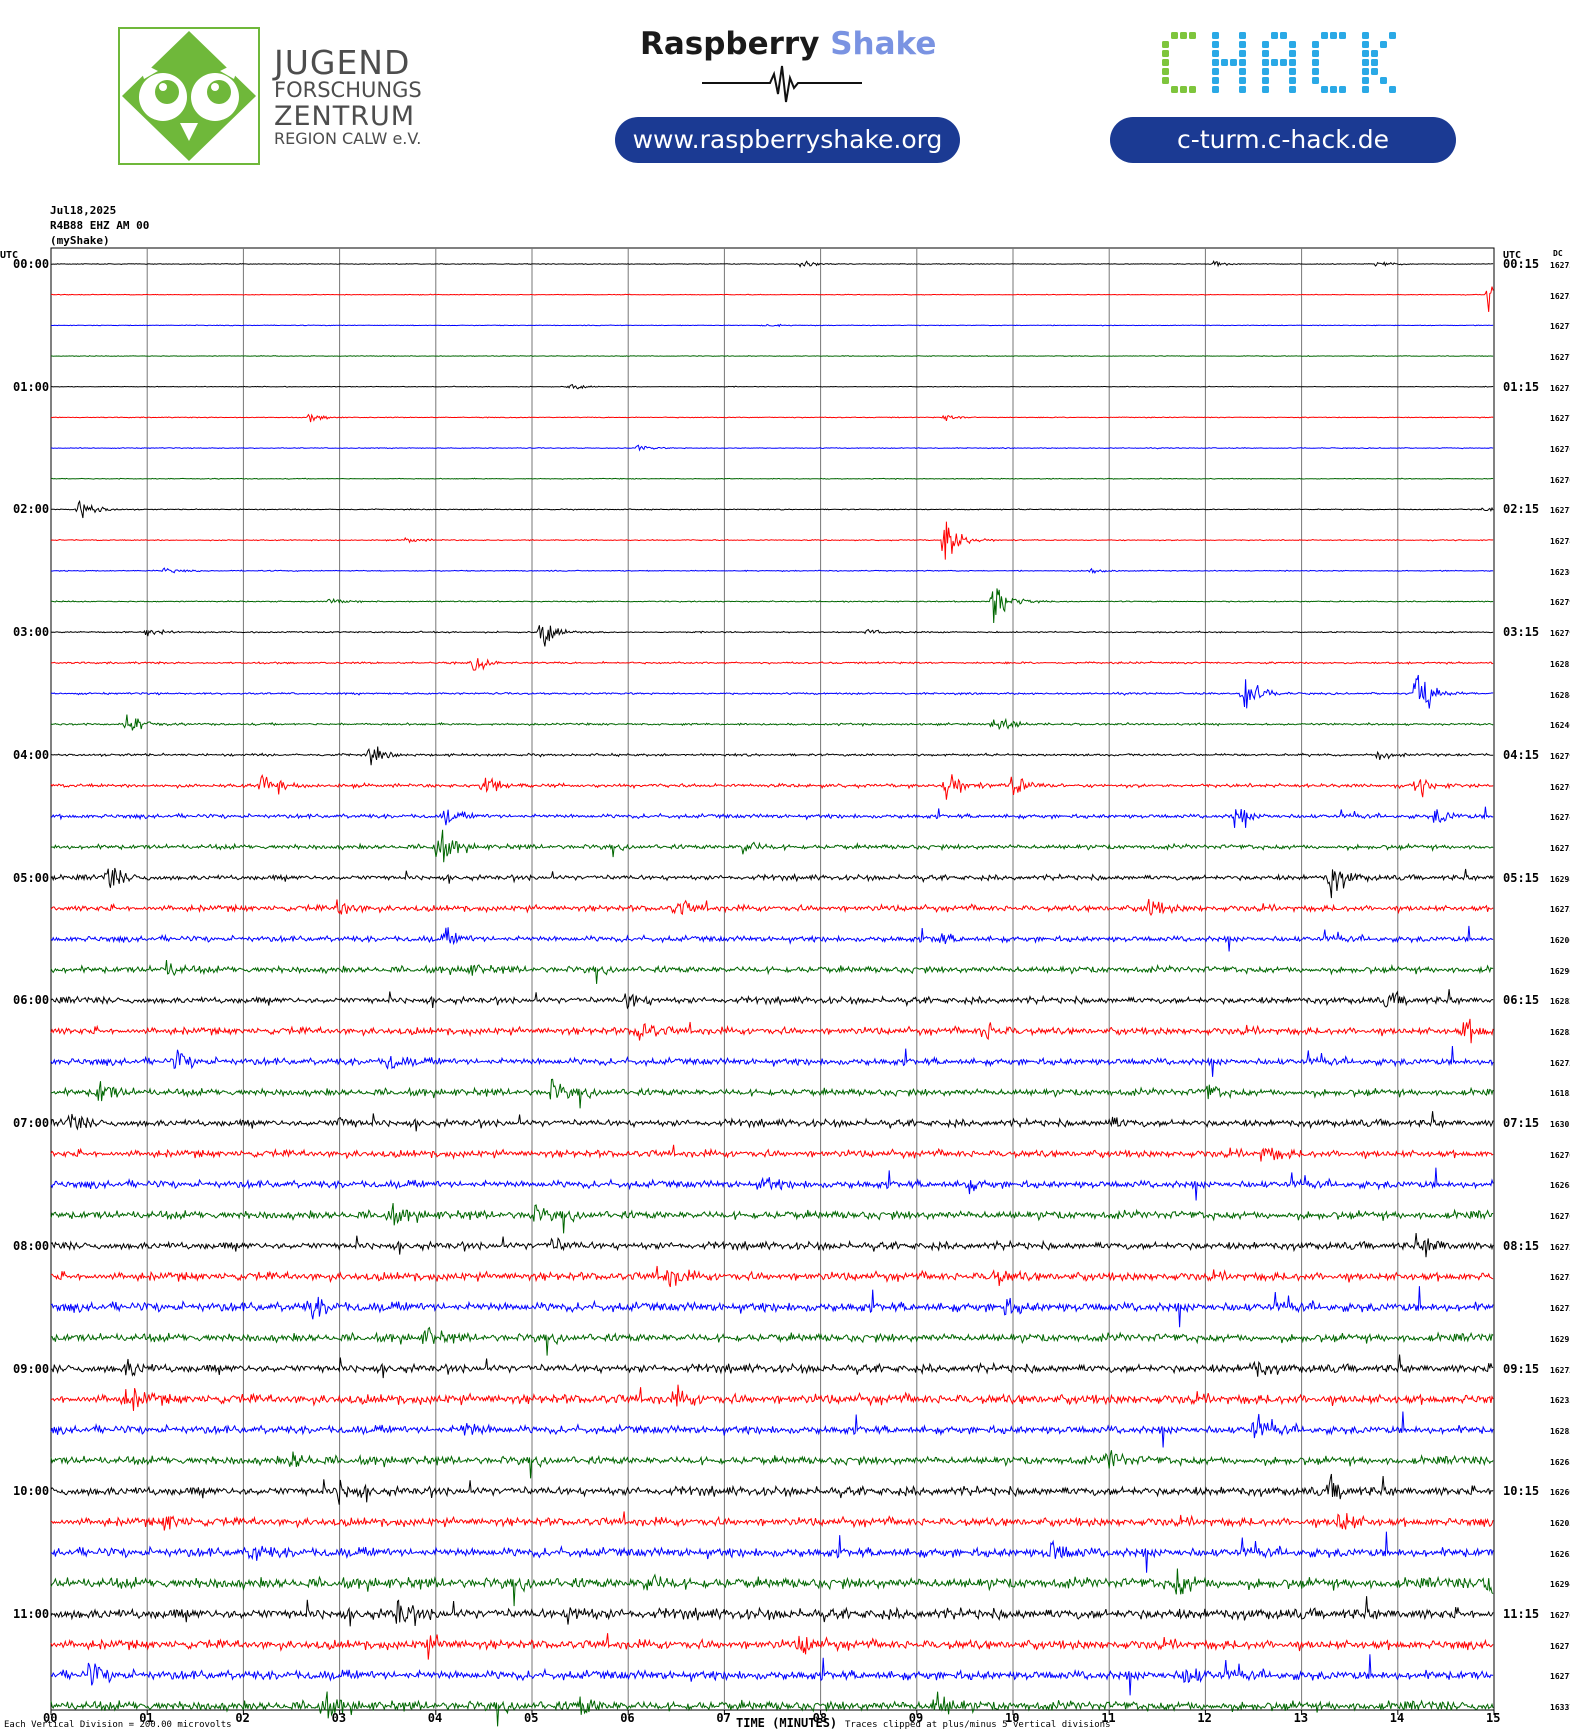  What do you see at coordinates (1560, 695) in the screenshot?
I see `dc-offset-label: 16284` at bounding box center [1560, 695].